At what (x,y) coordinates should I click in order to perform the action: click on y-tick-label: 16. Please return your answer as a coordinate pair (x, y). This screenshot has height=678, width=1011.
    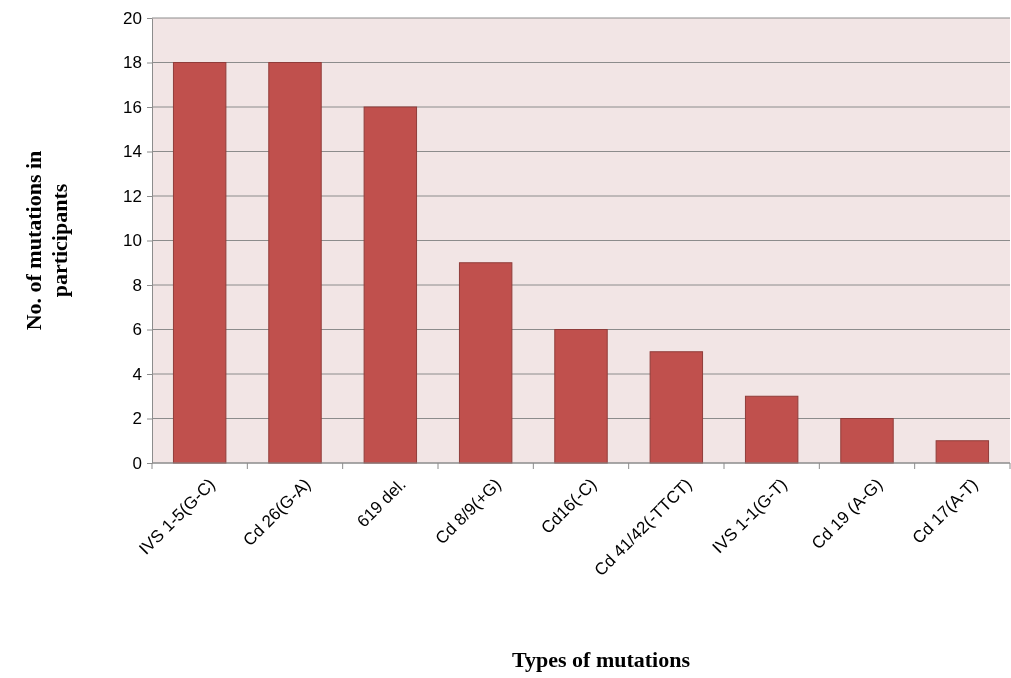
    Looking at the image, I should click on (132, 107).